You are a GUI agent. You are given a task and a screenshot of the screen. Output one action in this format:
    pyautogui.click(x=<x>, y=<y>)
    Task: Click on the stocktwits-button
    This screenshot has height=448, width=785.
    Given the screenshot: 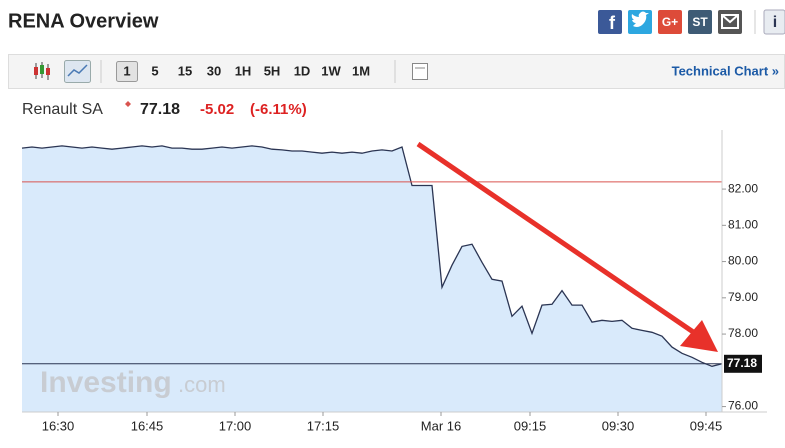 What is the action you would take?
    pyautogui.click(x=700, y=22)
    